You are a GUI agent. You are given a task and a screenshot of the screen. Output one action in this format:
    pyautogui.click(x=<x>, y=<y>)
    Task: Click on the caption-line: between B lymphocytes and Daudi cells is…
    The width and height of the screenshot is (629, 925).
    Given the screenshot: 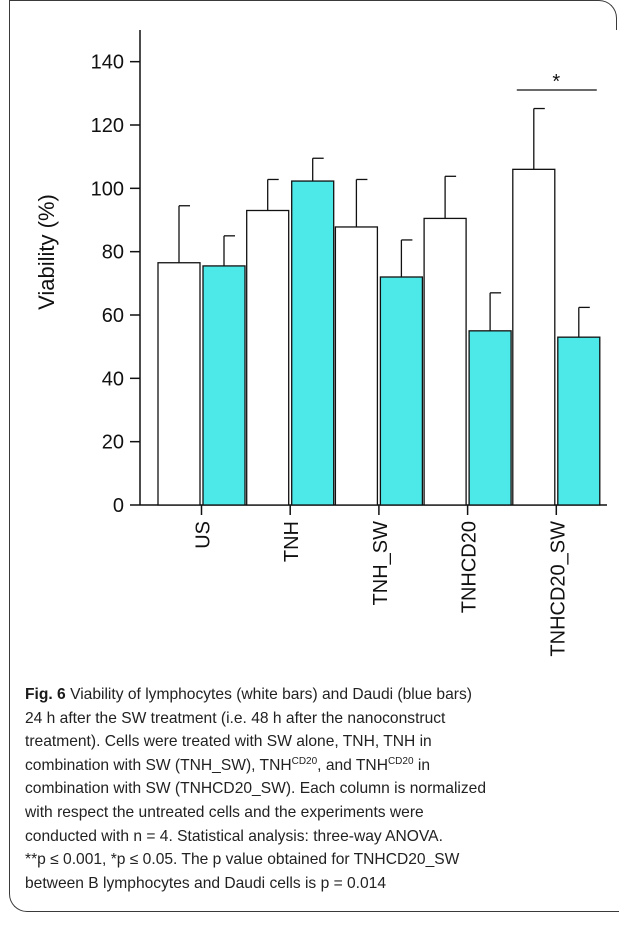 What is the action you would take?
    pyautogui.click(x=206, y=883)
    